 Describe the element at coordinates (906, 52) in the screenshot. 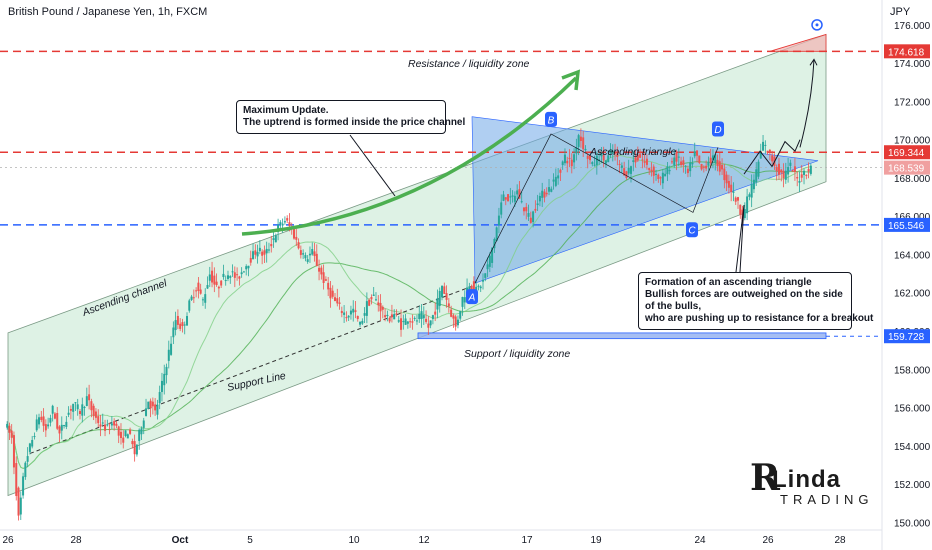

I see `price-marker-label: 174.618` at that location.